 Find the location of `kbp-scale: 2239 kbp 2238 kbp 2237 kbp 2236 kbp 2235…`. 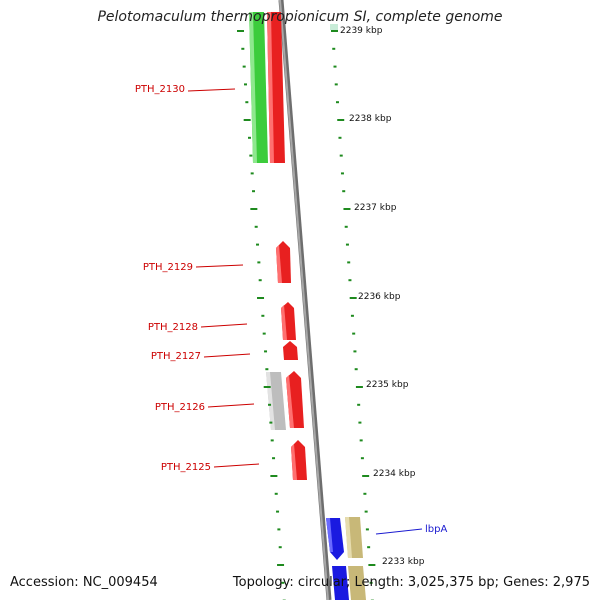

kbp-scale: 2239 kbp 2238 kbp 2237 kbp 2236 kbp 2235… is located at coordinates (382, 296).